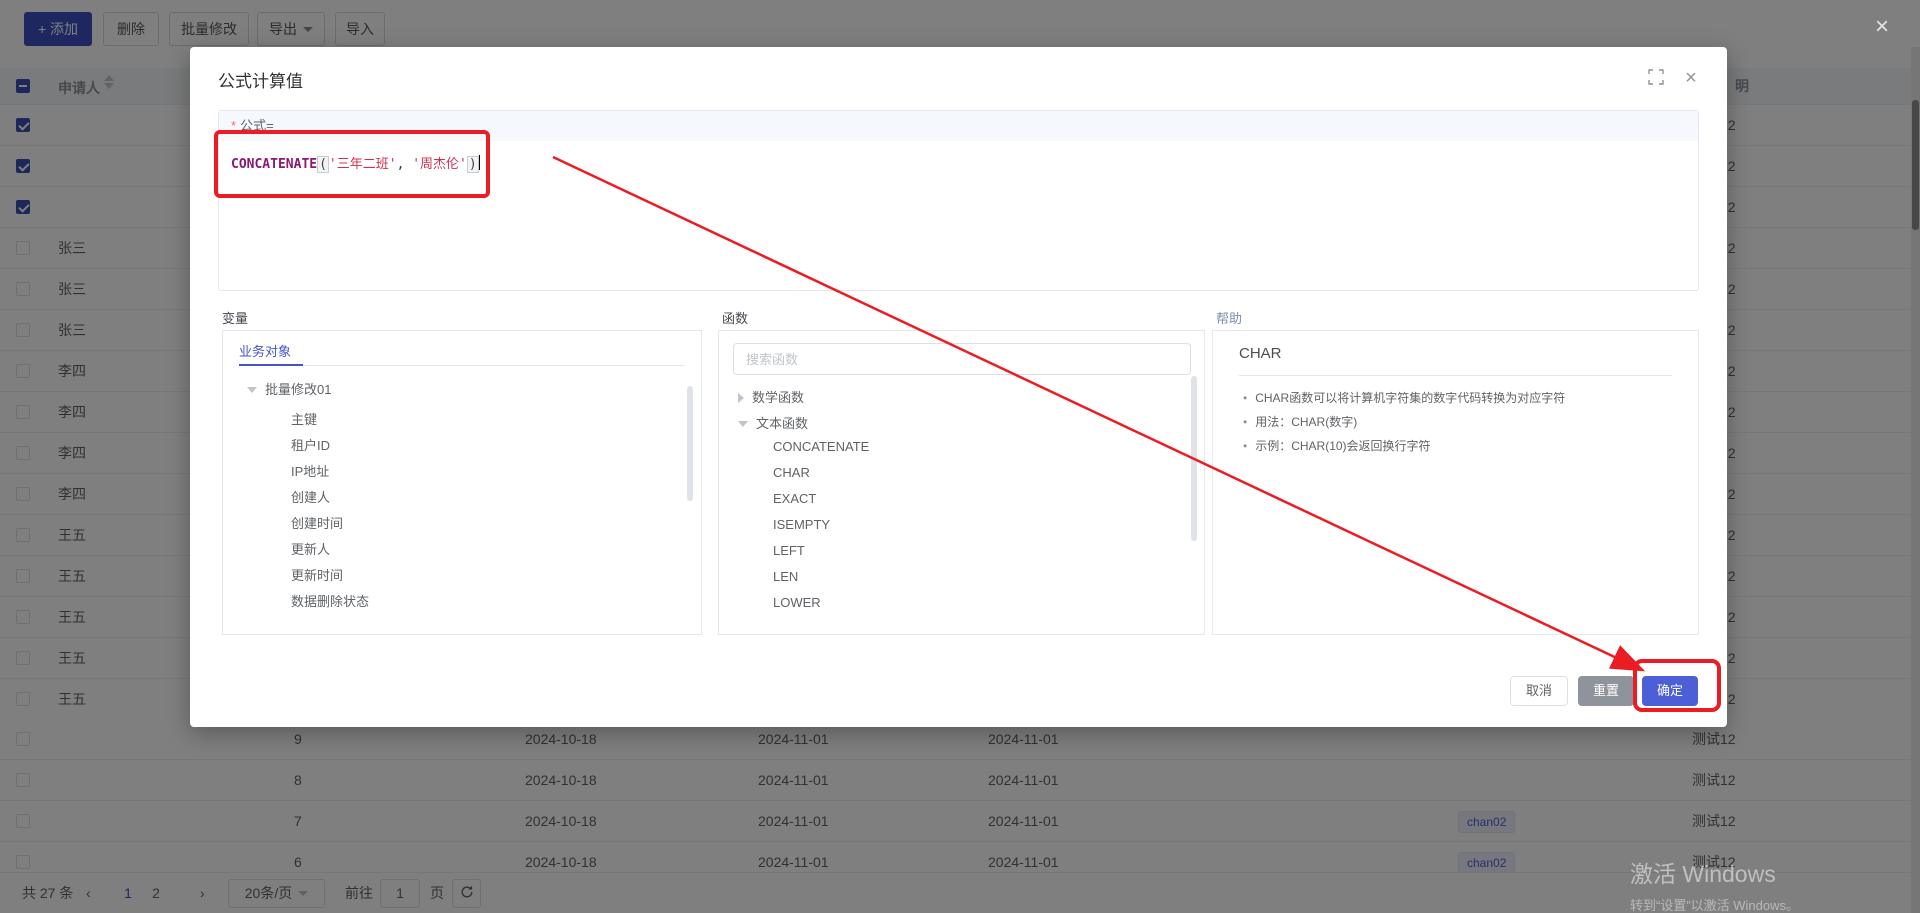  What do you see at coordinates (1336, 445) in the screenshot?
I see `help-bullet: 示例：CHAR(10)会返回换行字符` at bounding box center [1336, 445].